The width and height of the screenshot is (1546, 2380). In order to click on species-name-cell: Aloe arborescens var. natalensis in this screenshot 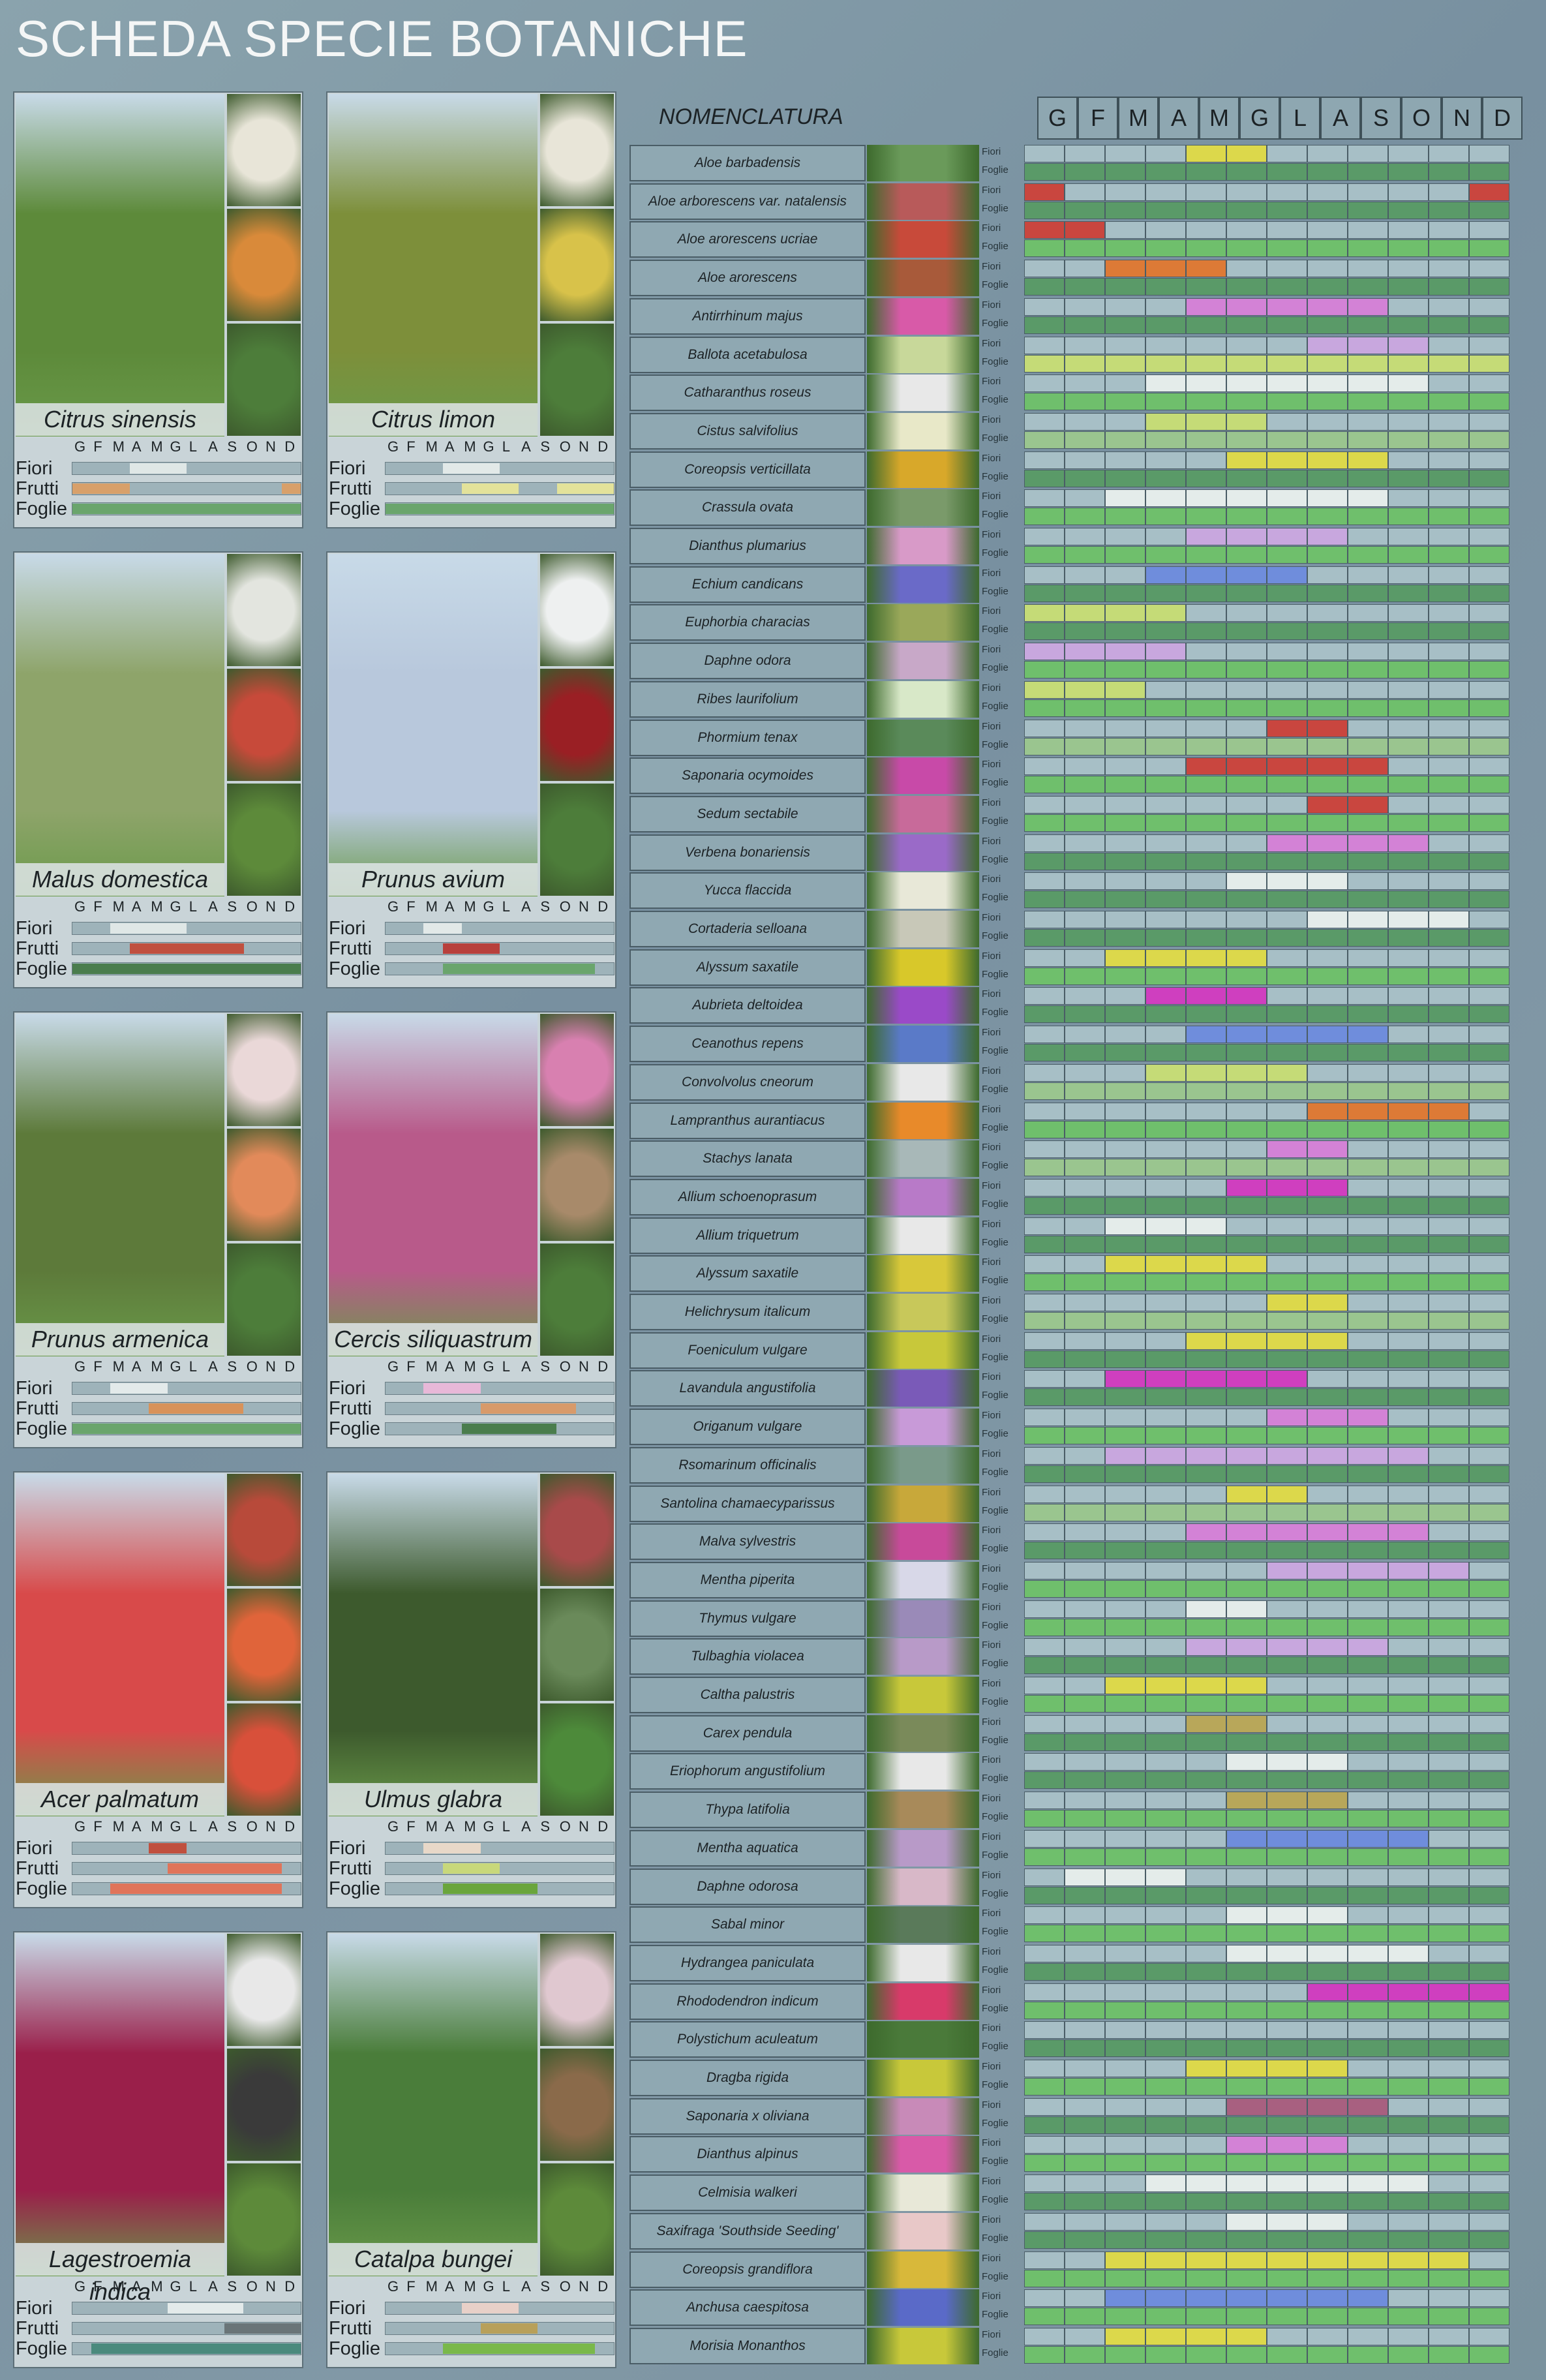, I will do `click(747, 201)`.